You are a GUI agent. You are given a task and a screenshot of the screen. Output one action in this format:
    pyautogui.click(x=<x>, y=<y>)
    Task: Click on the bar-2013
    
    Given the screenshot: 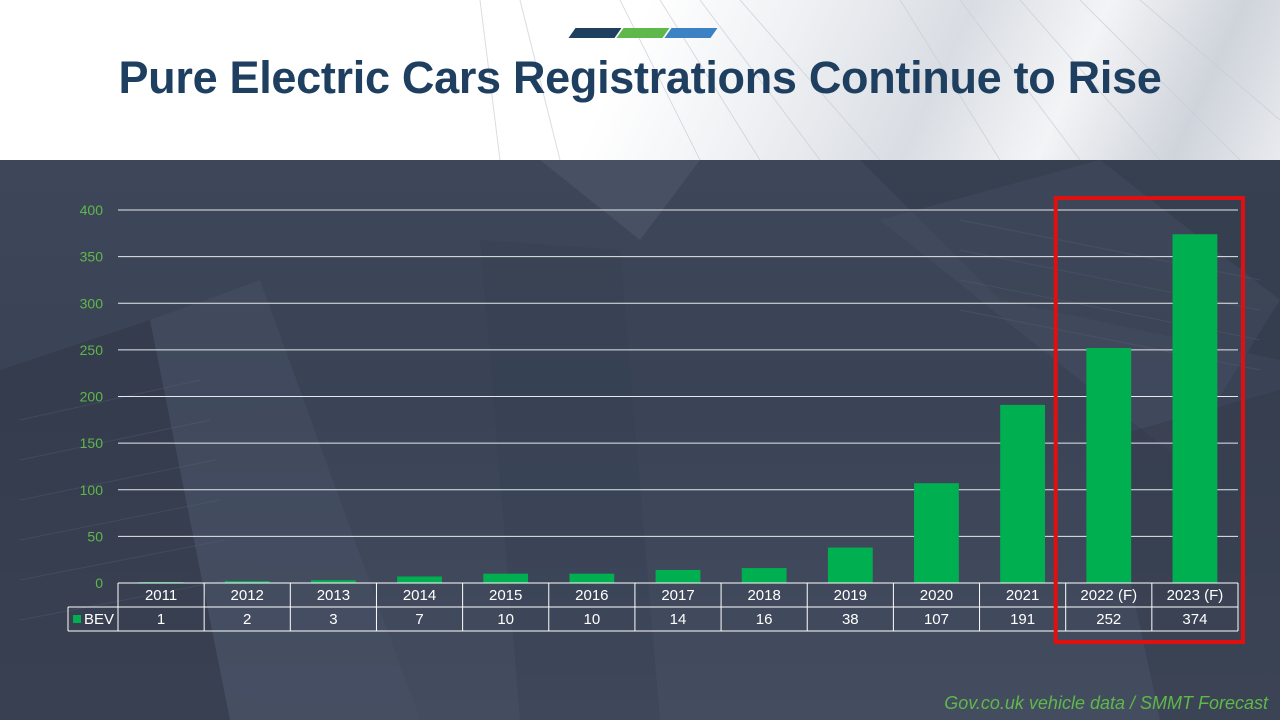 What is the action you would take?
    pyautogui.click(x=333, y=581)
    